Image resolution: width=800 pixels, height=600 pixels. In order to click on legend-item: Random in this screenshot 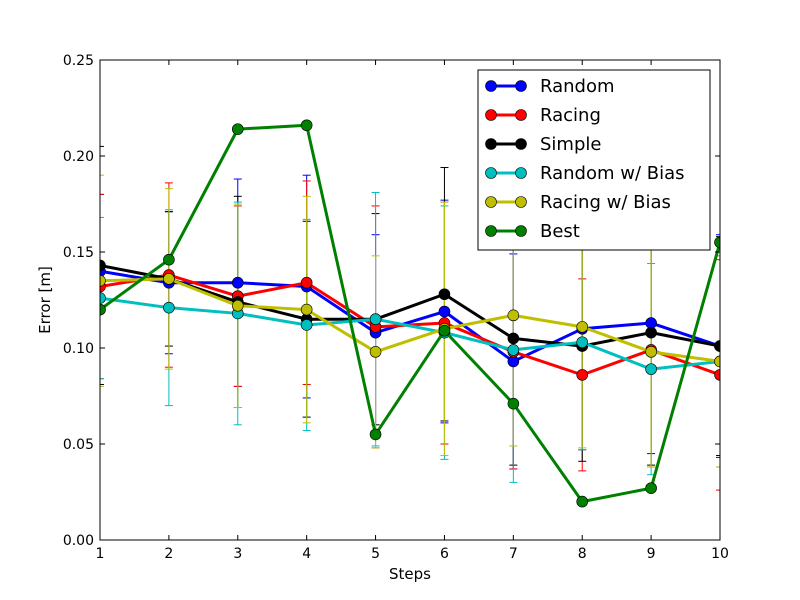, I will do `click(550, 86)`.